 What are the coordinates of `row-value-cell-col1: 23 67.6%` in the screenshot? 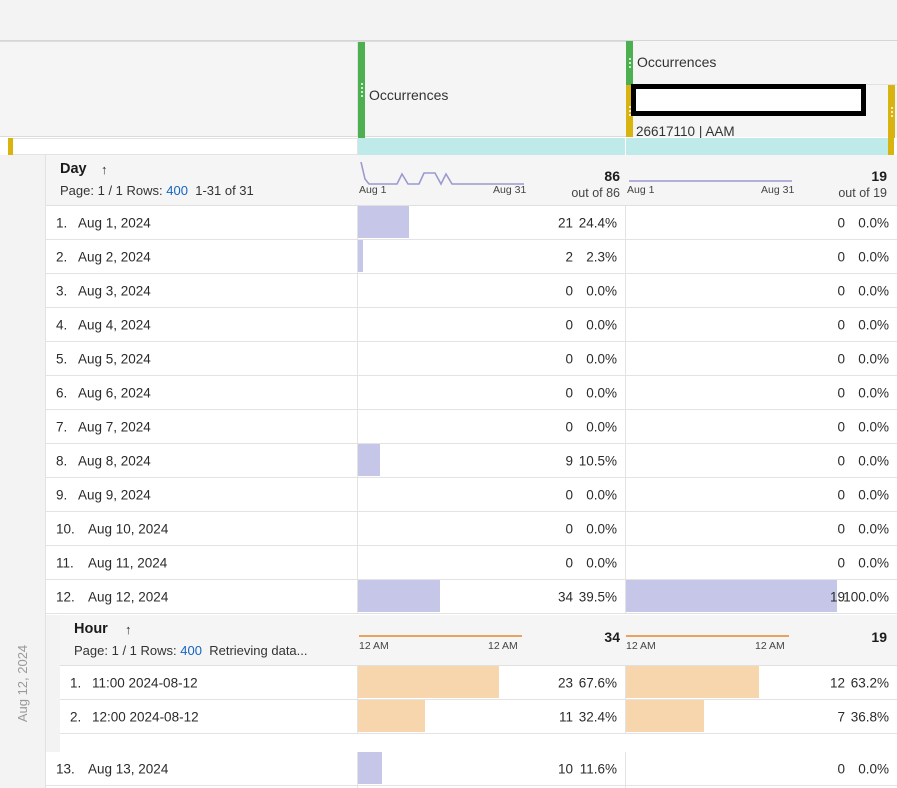 It's located at (492, 683).